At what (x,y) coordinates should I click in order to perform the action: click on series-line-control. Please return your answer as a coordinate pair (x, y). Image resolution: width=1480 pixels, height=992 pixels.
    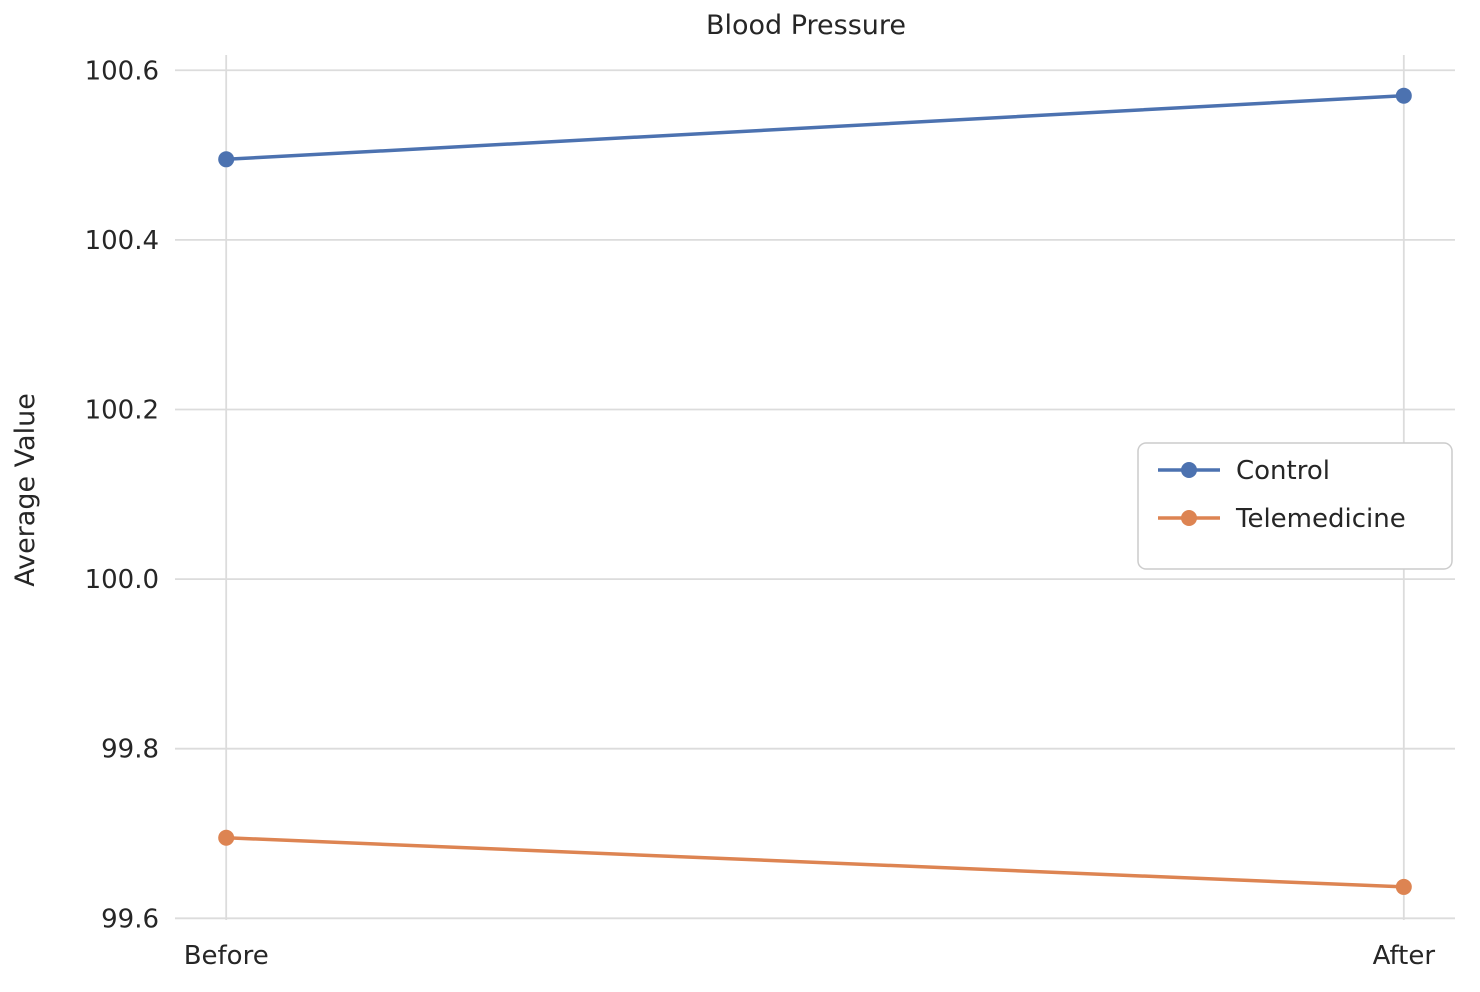
    Looking at the image, I should click on (815, 127).